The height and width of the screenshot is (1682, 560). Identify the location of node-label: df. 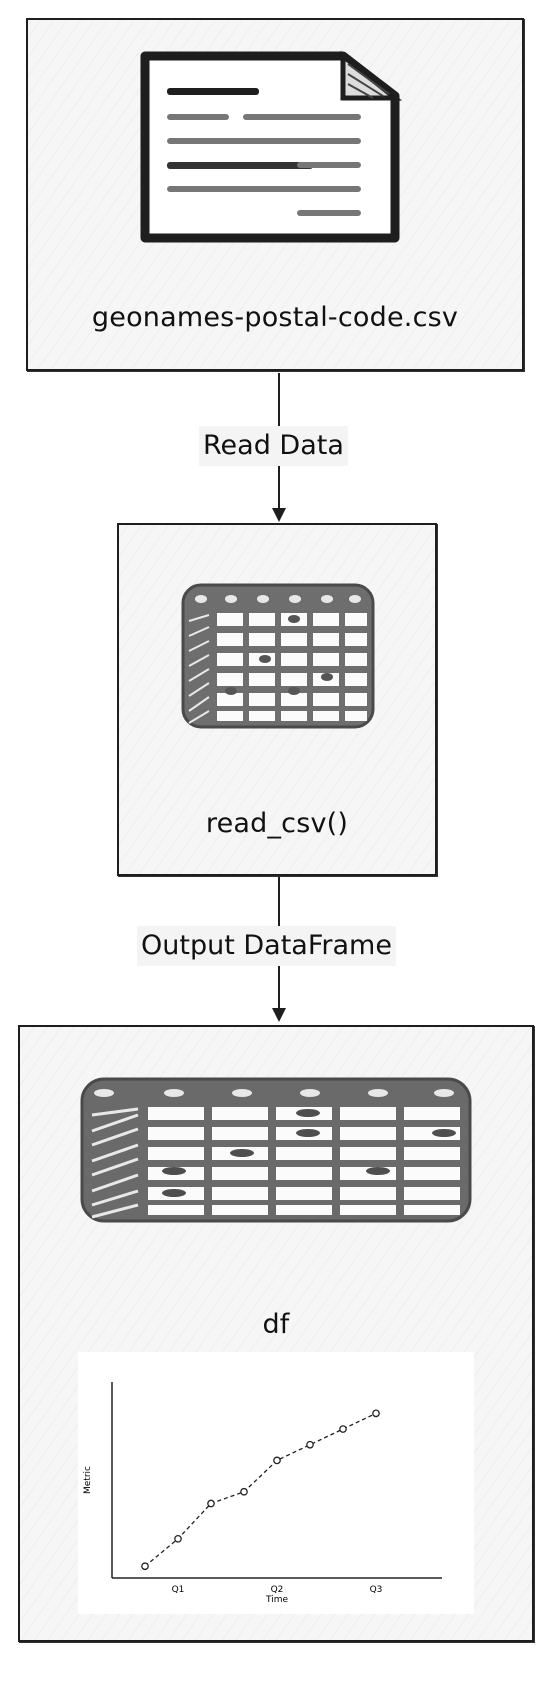
(276, 1324).